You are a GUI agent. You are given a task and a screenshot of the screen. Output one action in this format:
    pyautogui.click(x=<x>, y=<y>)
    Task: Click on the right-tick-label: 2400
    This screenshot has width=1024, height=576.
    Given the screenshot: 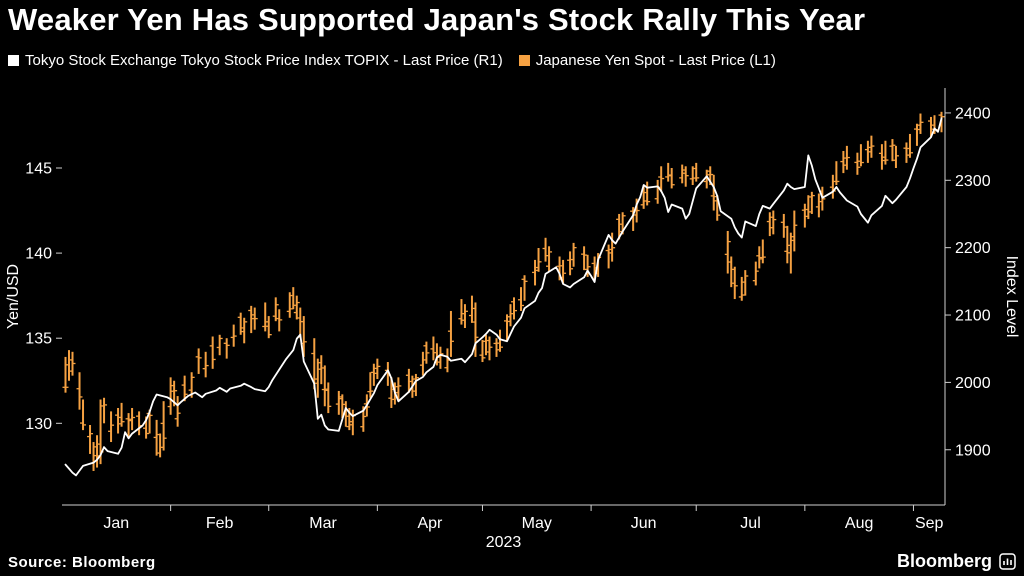 What is the action you would take?
    pyautogui.click(x=973, y=113)
    